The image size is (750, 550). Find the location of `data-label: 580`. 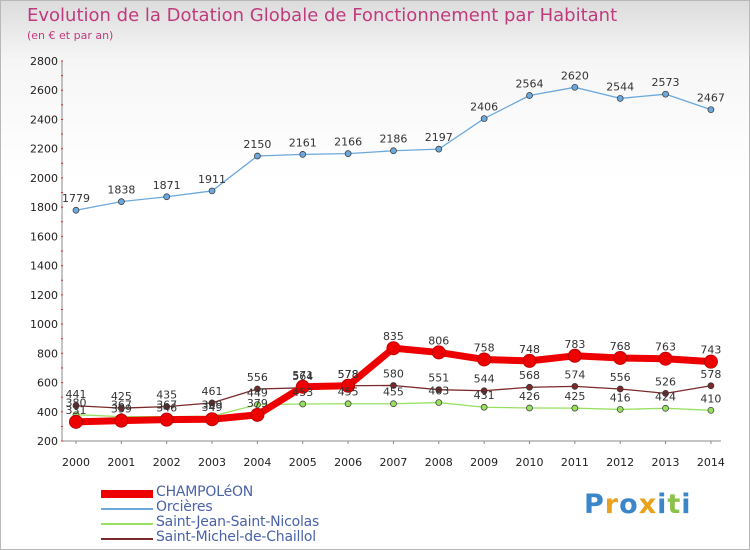

data-label: 580 is located at coordinates (393, 373).